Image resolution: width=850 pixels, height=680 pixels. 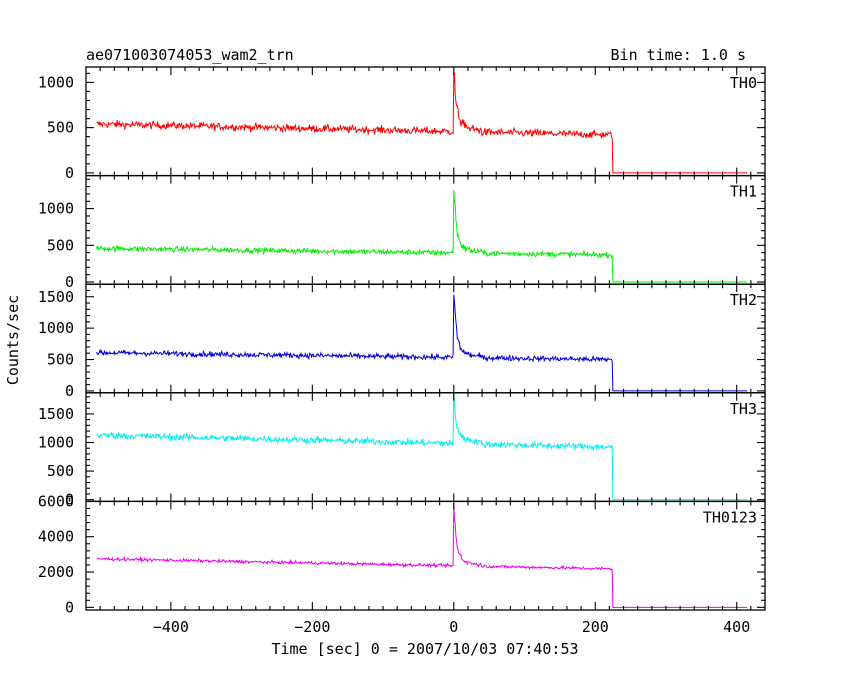 I want to click on x-tick-label: 0, so click(x=453, y=627).